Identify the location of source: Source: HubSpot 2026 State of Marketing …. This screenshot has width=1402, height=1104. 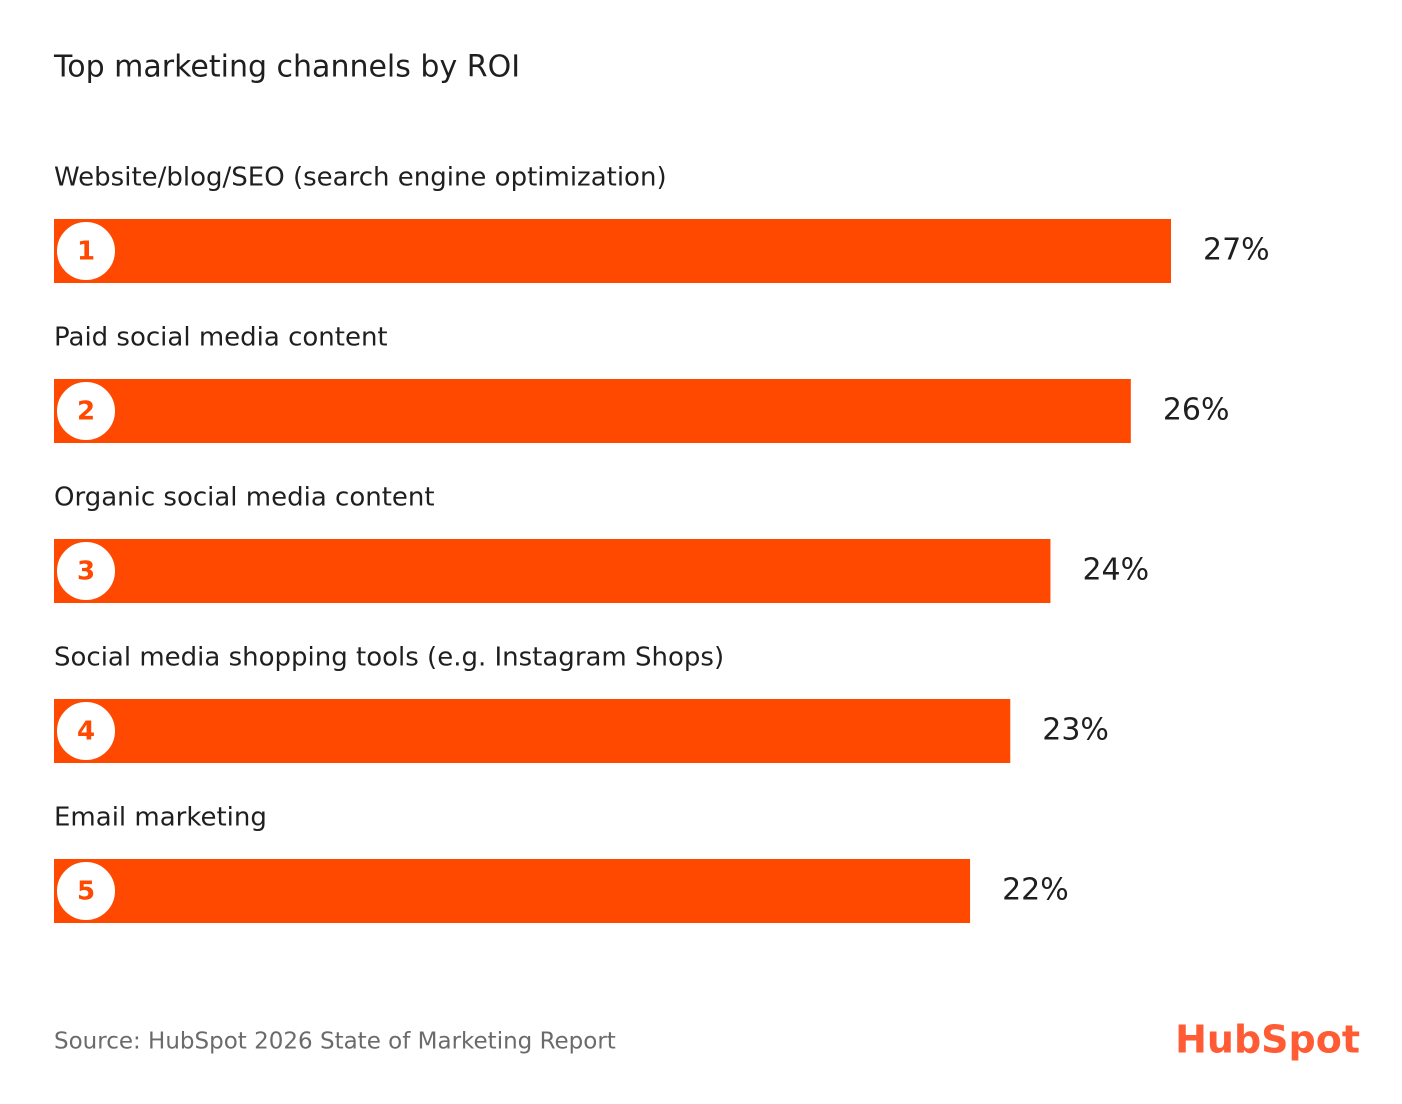
(335, 1042).